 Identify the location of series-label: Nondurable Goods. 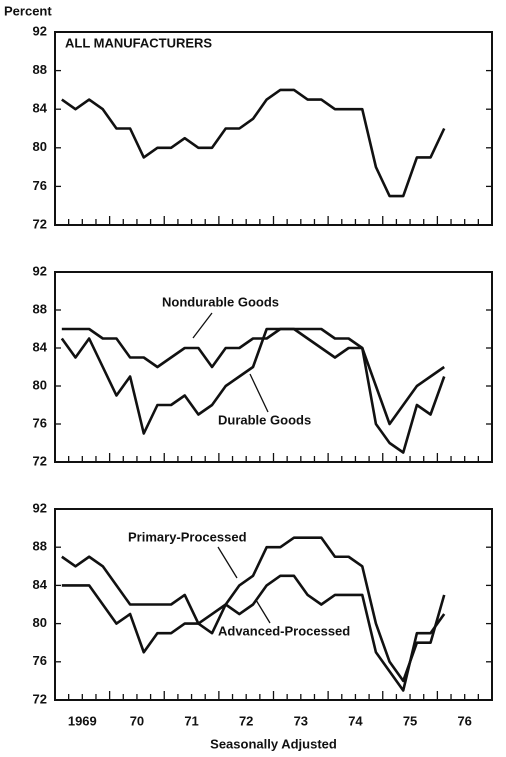
(220, 301).